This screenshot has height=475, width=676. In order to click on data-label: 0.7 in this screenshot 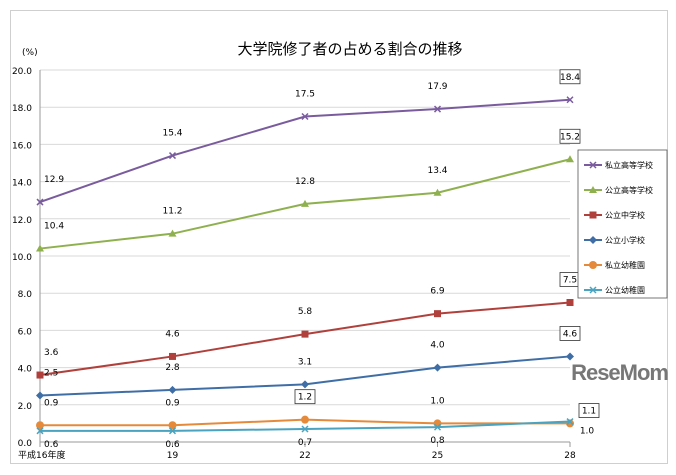, I will do `click(305, 443)`.